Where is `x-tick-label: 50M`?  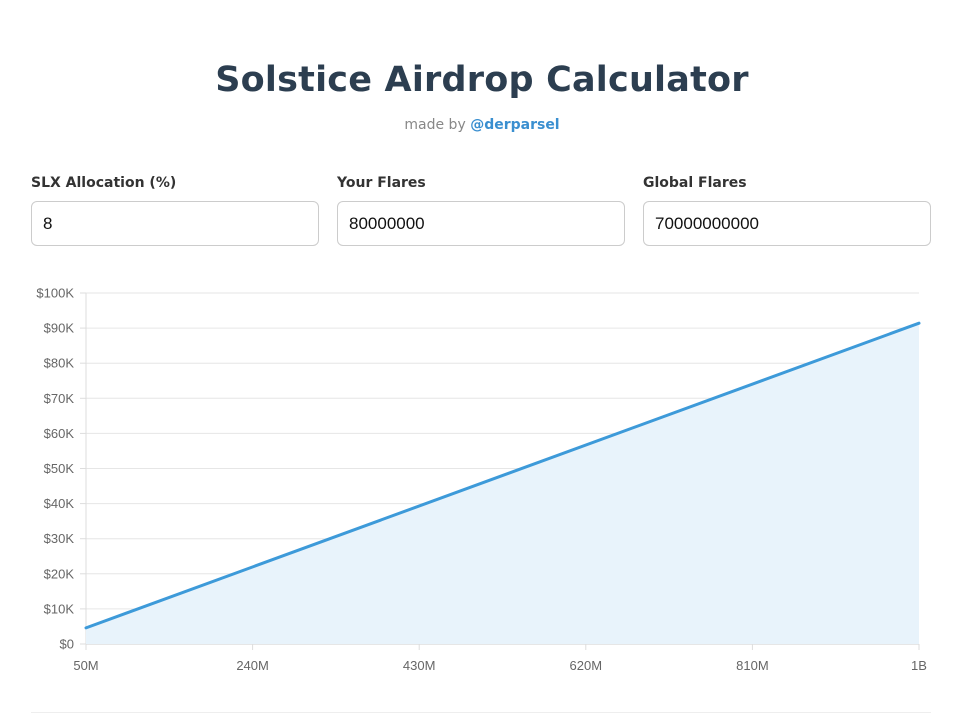 x-tick-label: 50M is located at coordinates (85, 665).